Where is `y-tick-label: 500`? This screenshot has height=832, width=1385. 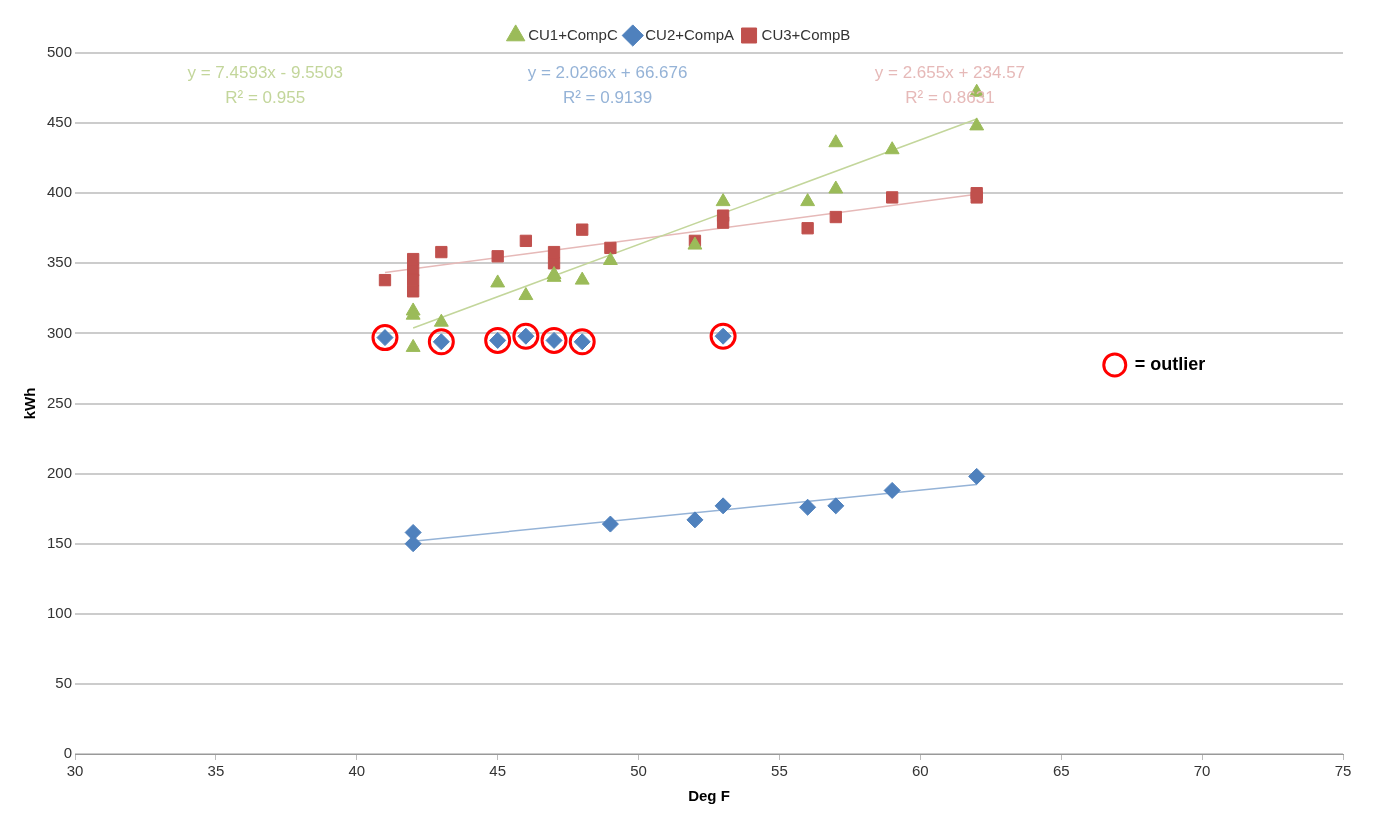
y-tick-label: 500 is located at coordinates (60, 52).